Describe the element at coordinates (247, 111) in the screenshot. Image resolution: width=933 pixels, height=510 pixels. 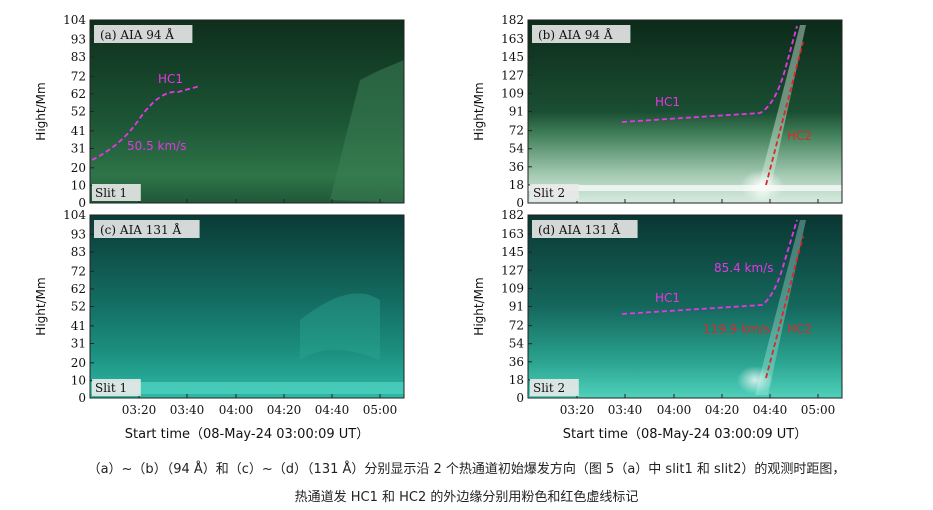
I see `panel-a` at that location.